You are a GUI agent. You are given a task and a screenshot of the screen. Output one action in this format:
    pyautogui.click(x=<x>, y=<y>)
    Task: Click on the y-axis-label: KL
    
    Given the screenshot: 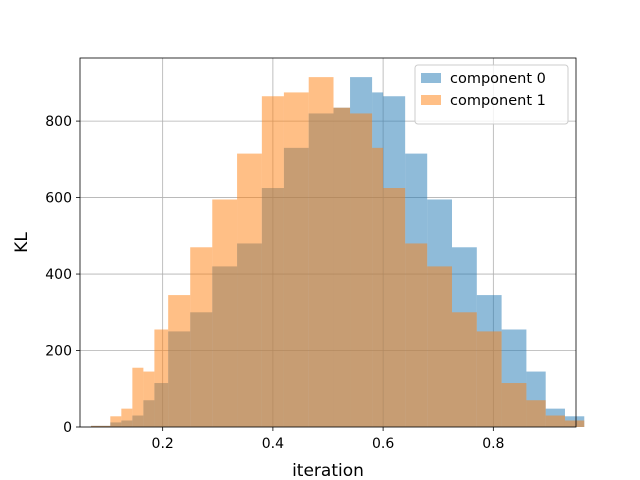 What is the action you would take?
    pyautogui.click(x=22, y=242)
    